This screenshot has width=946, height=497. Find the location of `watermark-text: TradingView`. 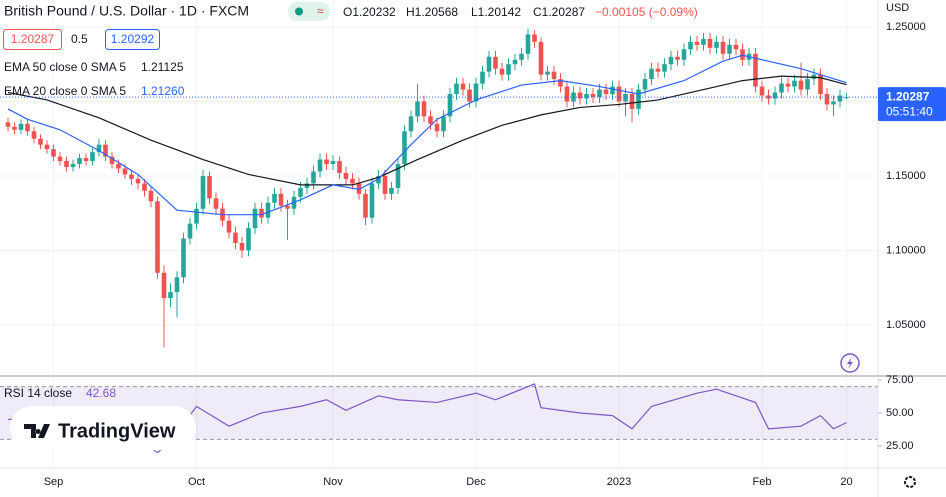

watermark-text: TradingView is located at coordinates (117, 431).